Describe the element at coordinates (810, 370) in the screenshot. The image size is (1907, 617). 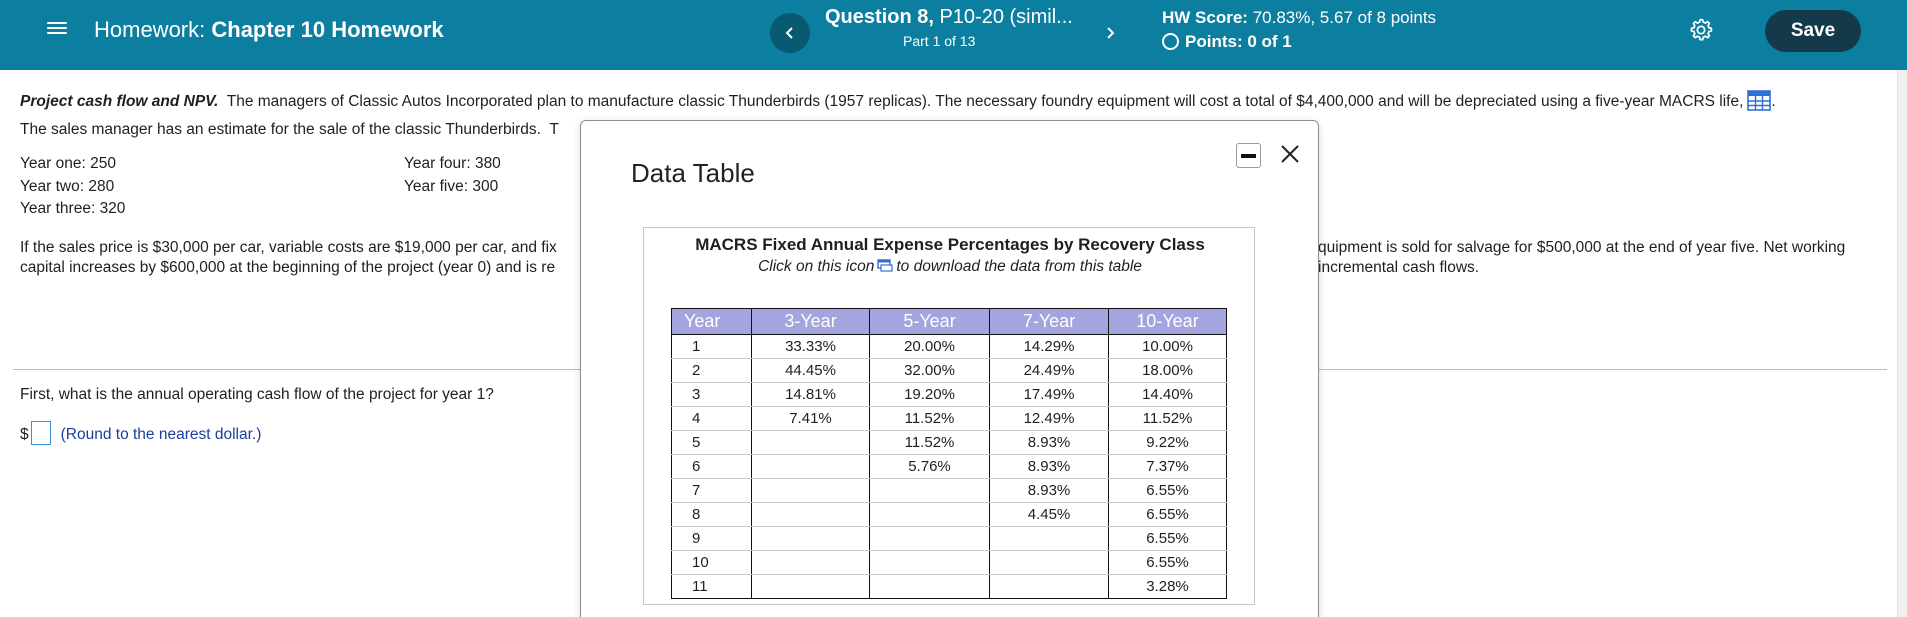
I see `percentage-cell: 44.45%` at that location.